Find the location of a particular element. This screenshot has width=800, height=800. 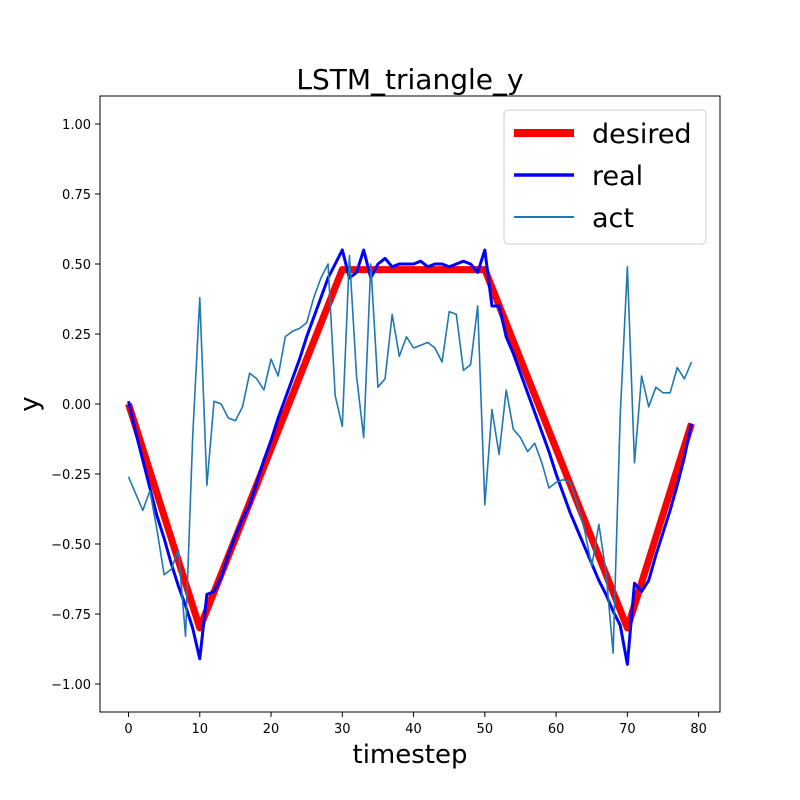

y-tick-label: −0.25 is located at coordinates (71, 475).